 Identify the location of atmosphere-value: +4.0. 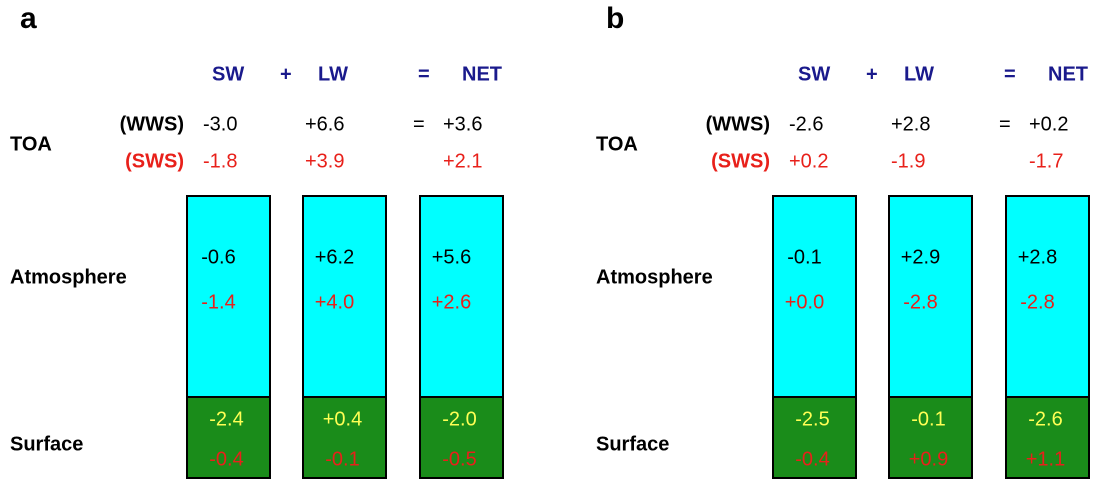
(334, 302).